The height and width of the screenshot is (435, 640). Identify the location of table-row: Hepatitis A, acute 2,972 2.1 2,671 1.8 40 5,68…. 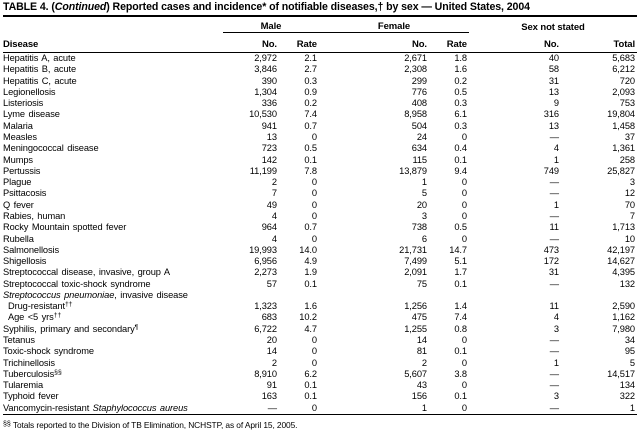
(320, 59).